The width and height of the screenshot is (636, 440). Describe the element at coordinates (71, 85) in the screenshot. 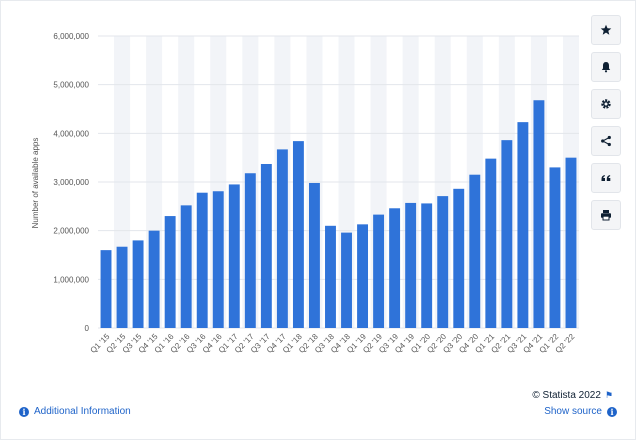

I see `y-tick-label: 5,000,000` at that location.